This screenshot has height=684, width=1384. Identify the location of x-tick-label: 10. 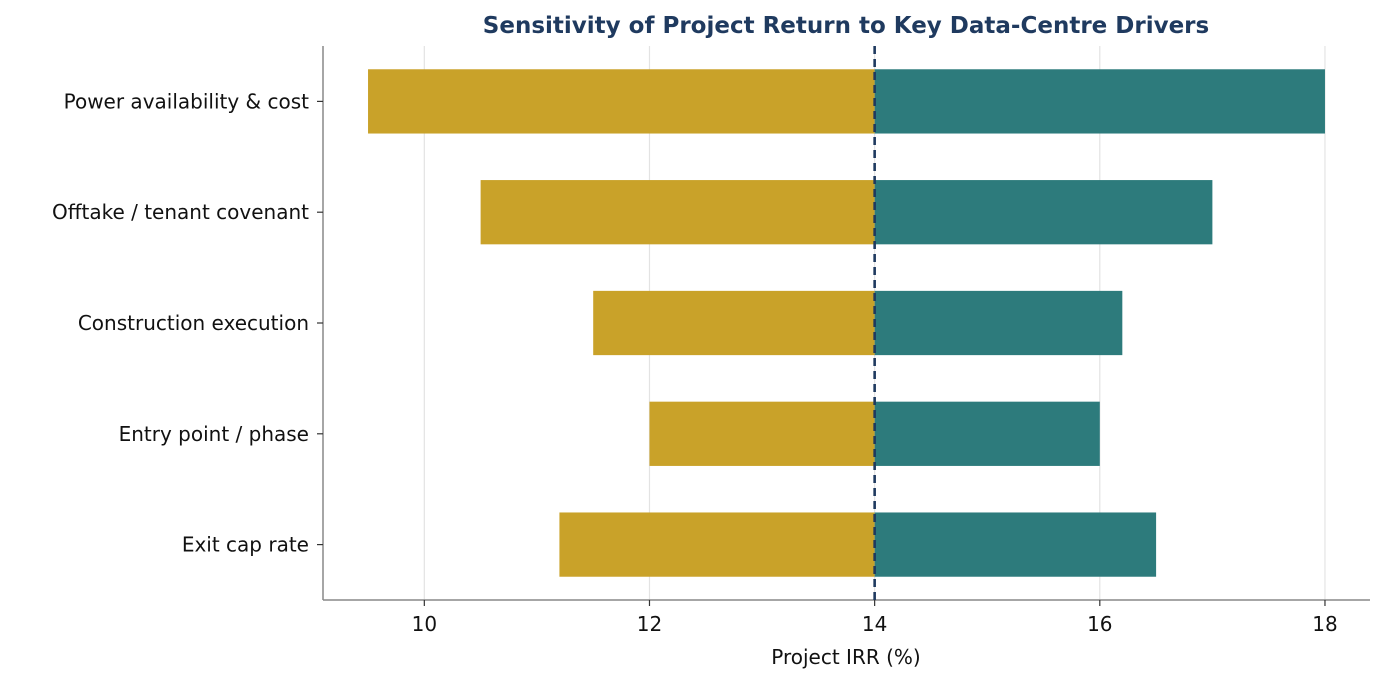
(424, 624).